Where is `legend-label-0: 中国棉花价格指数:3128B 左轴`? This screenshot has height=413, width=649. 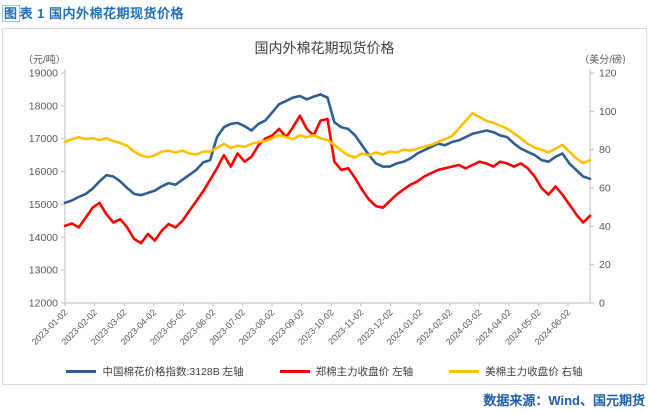
legend-label-0: 中国棉花价格指数:3128B 左轴 is located at coordinates (173, 372).